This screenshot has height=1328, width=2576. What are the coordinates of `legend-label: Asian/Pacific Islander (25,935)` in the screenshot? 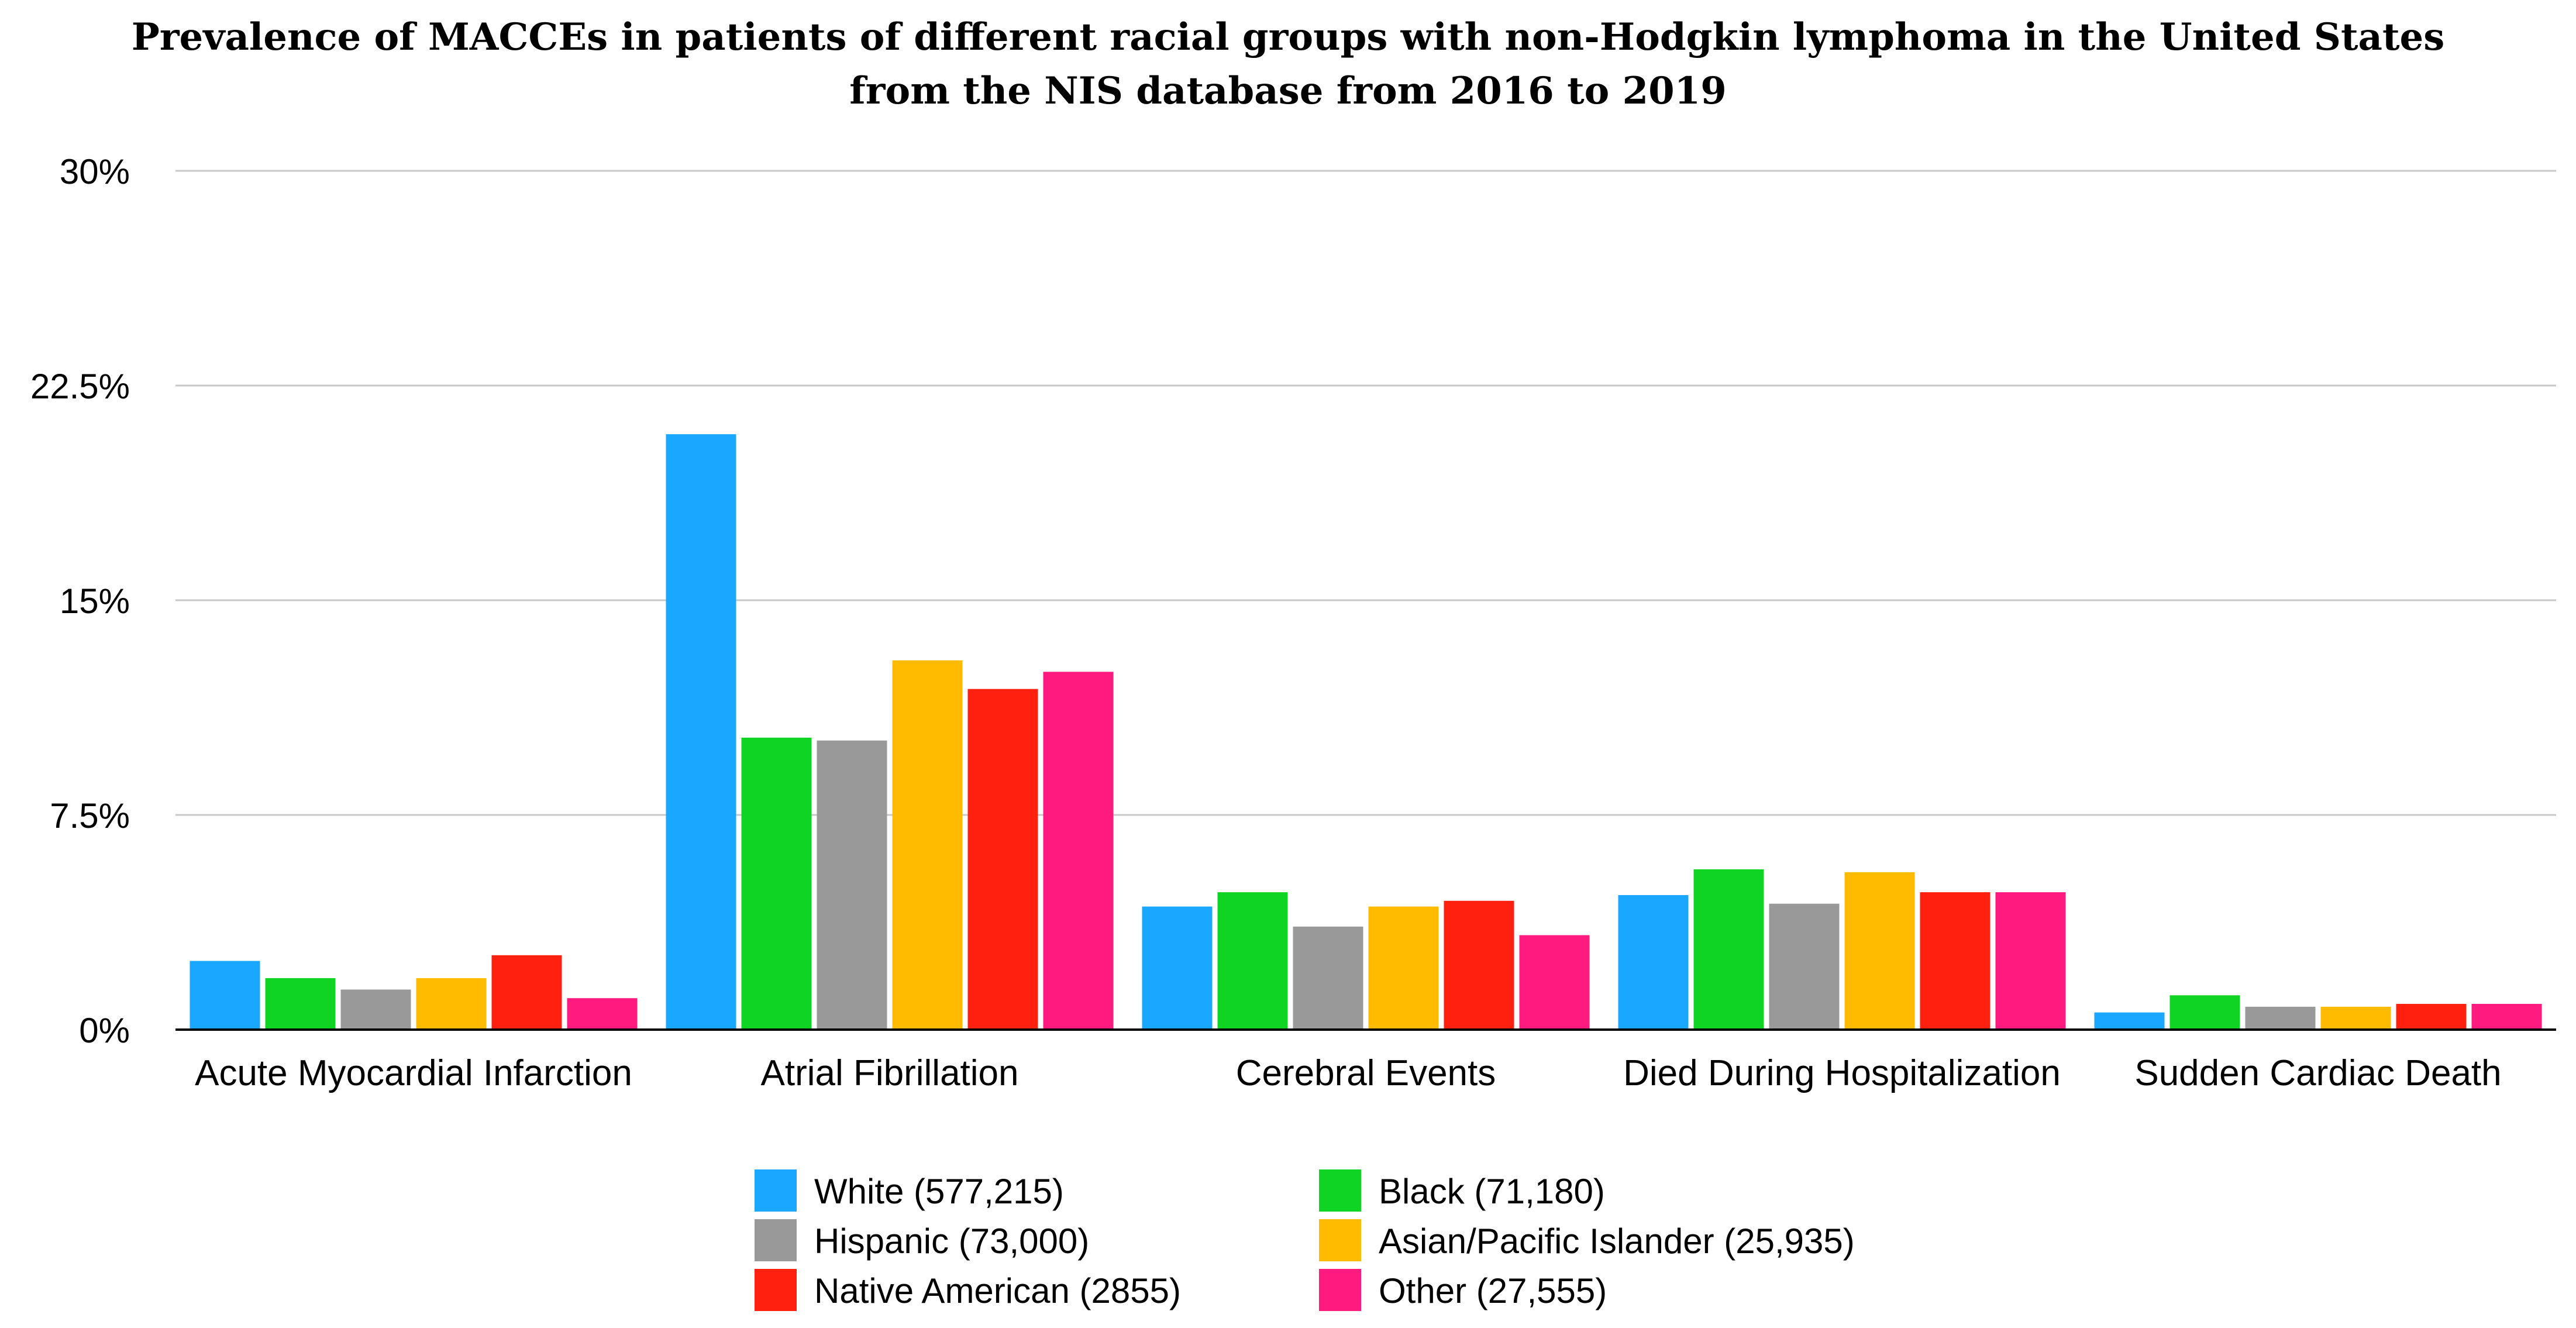 It's located at (1617, 1241).